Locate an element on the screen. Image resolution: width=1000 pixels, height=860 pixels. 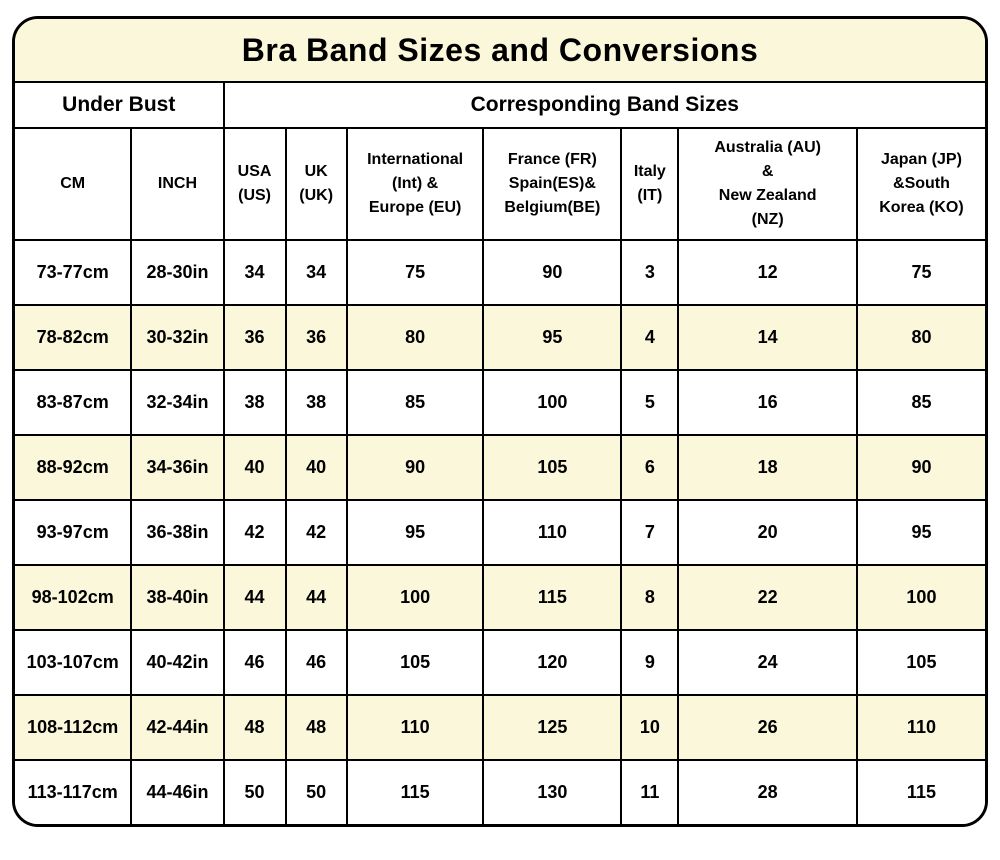
table-cell: 6 is located at coordinates (650, 467).